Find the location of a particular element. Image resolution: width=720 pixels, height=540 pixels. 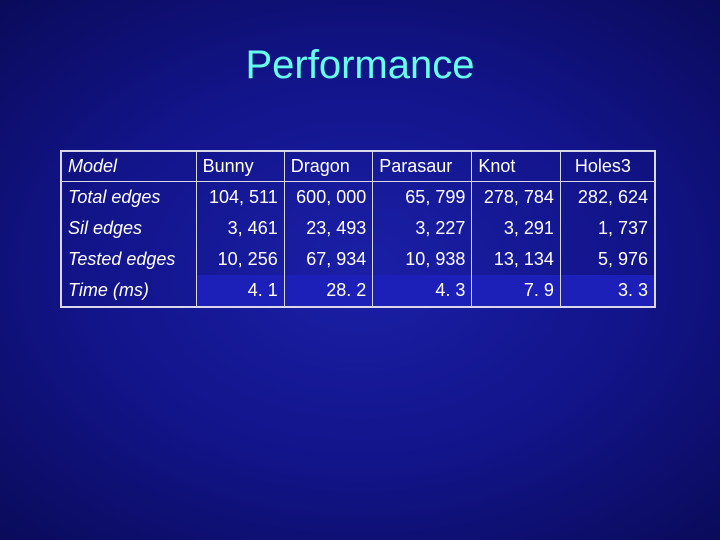

table-cell: 28. 2 is located at coordinates (328, 291).